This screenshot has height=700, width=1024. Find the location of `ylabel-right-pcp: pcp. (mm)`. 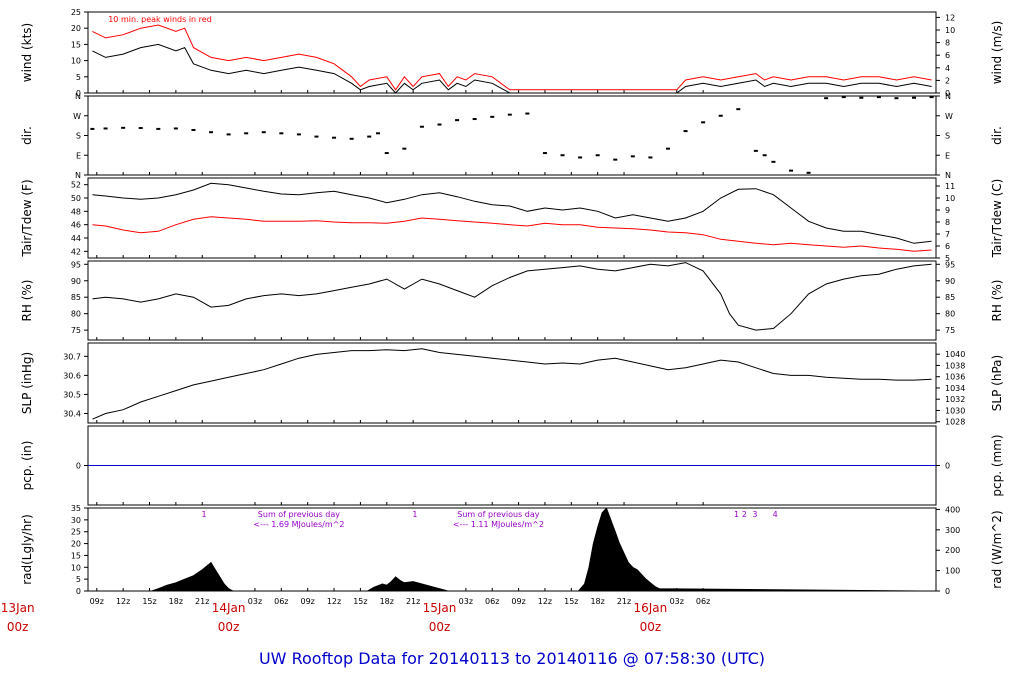

ylabel-right-pcp: pcp. (mm) is located at coordinates (997, 465).